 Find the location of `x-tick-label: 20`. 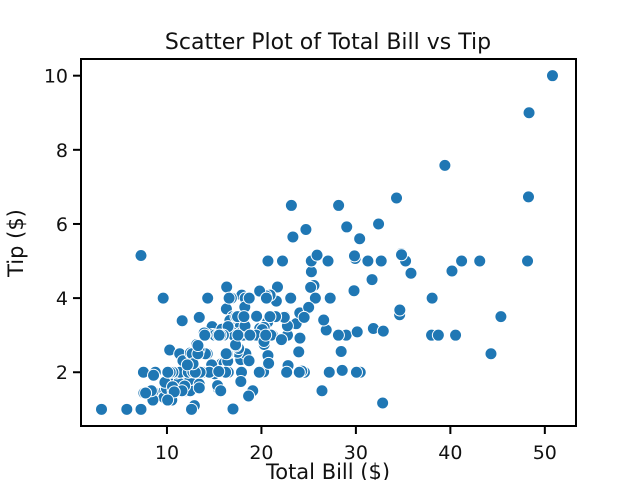

x-tick-label: 20 is located at coordinates (261, 453).